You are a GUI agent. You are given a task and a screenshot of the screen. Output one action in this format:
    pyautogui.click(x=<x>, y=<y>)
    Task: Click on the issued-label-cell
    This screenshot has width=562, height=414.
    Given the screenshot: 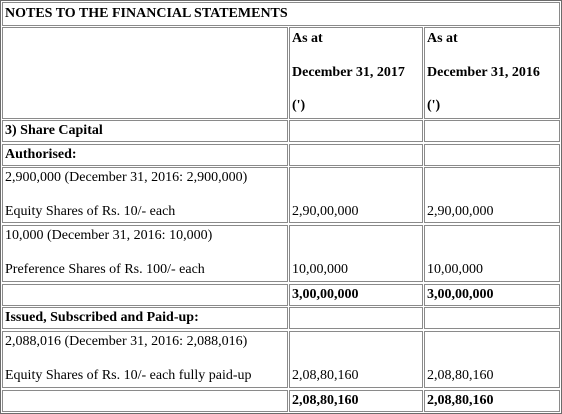 What is the action you would take?
    pyautogui.click(x=145, y=318)
    